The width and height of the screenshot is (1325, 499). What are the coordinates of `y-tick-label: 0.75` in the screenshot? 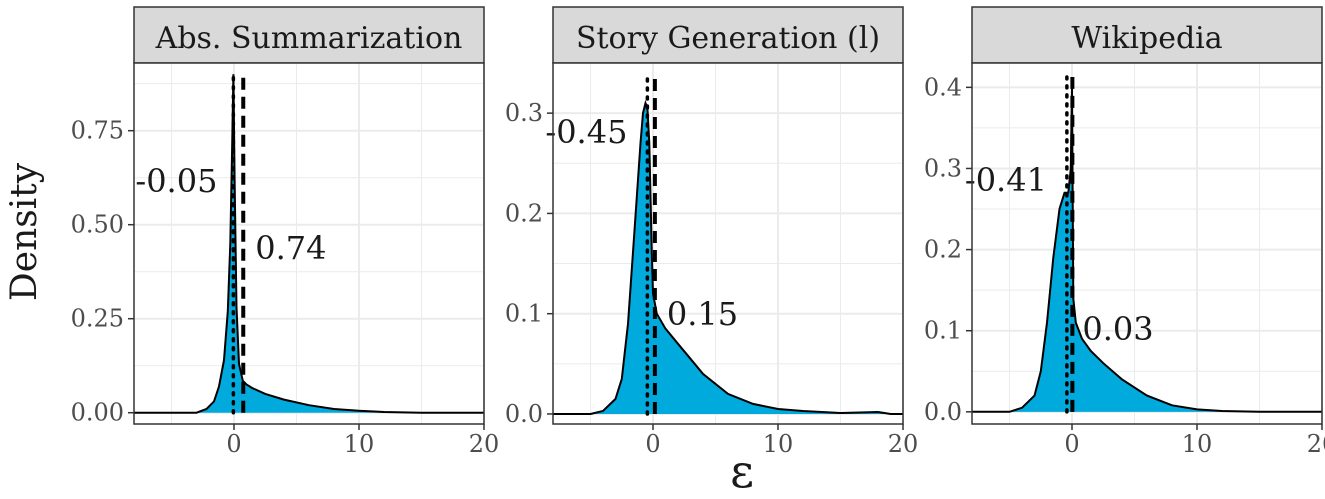 It's located at (97, 131).